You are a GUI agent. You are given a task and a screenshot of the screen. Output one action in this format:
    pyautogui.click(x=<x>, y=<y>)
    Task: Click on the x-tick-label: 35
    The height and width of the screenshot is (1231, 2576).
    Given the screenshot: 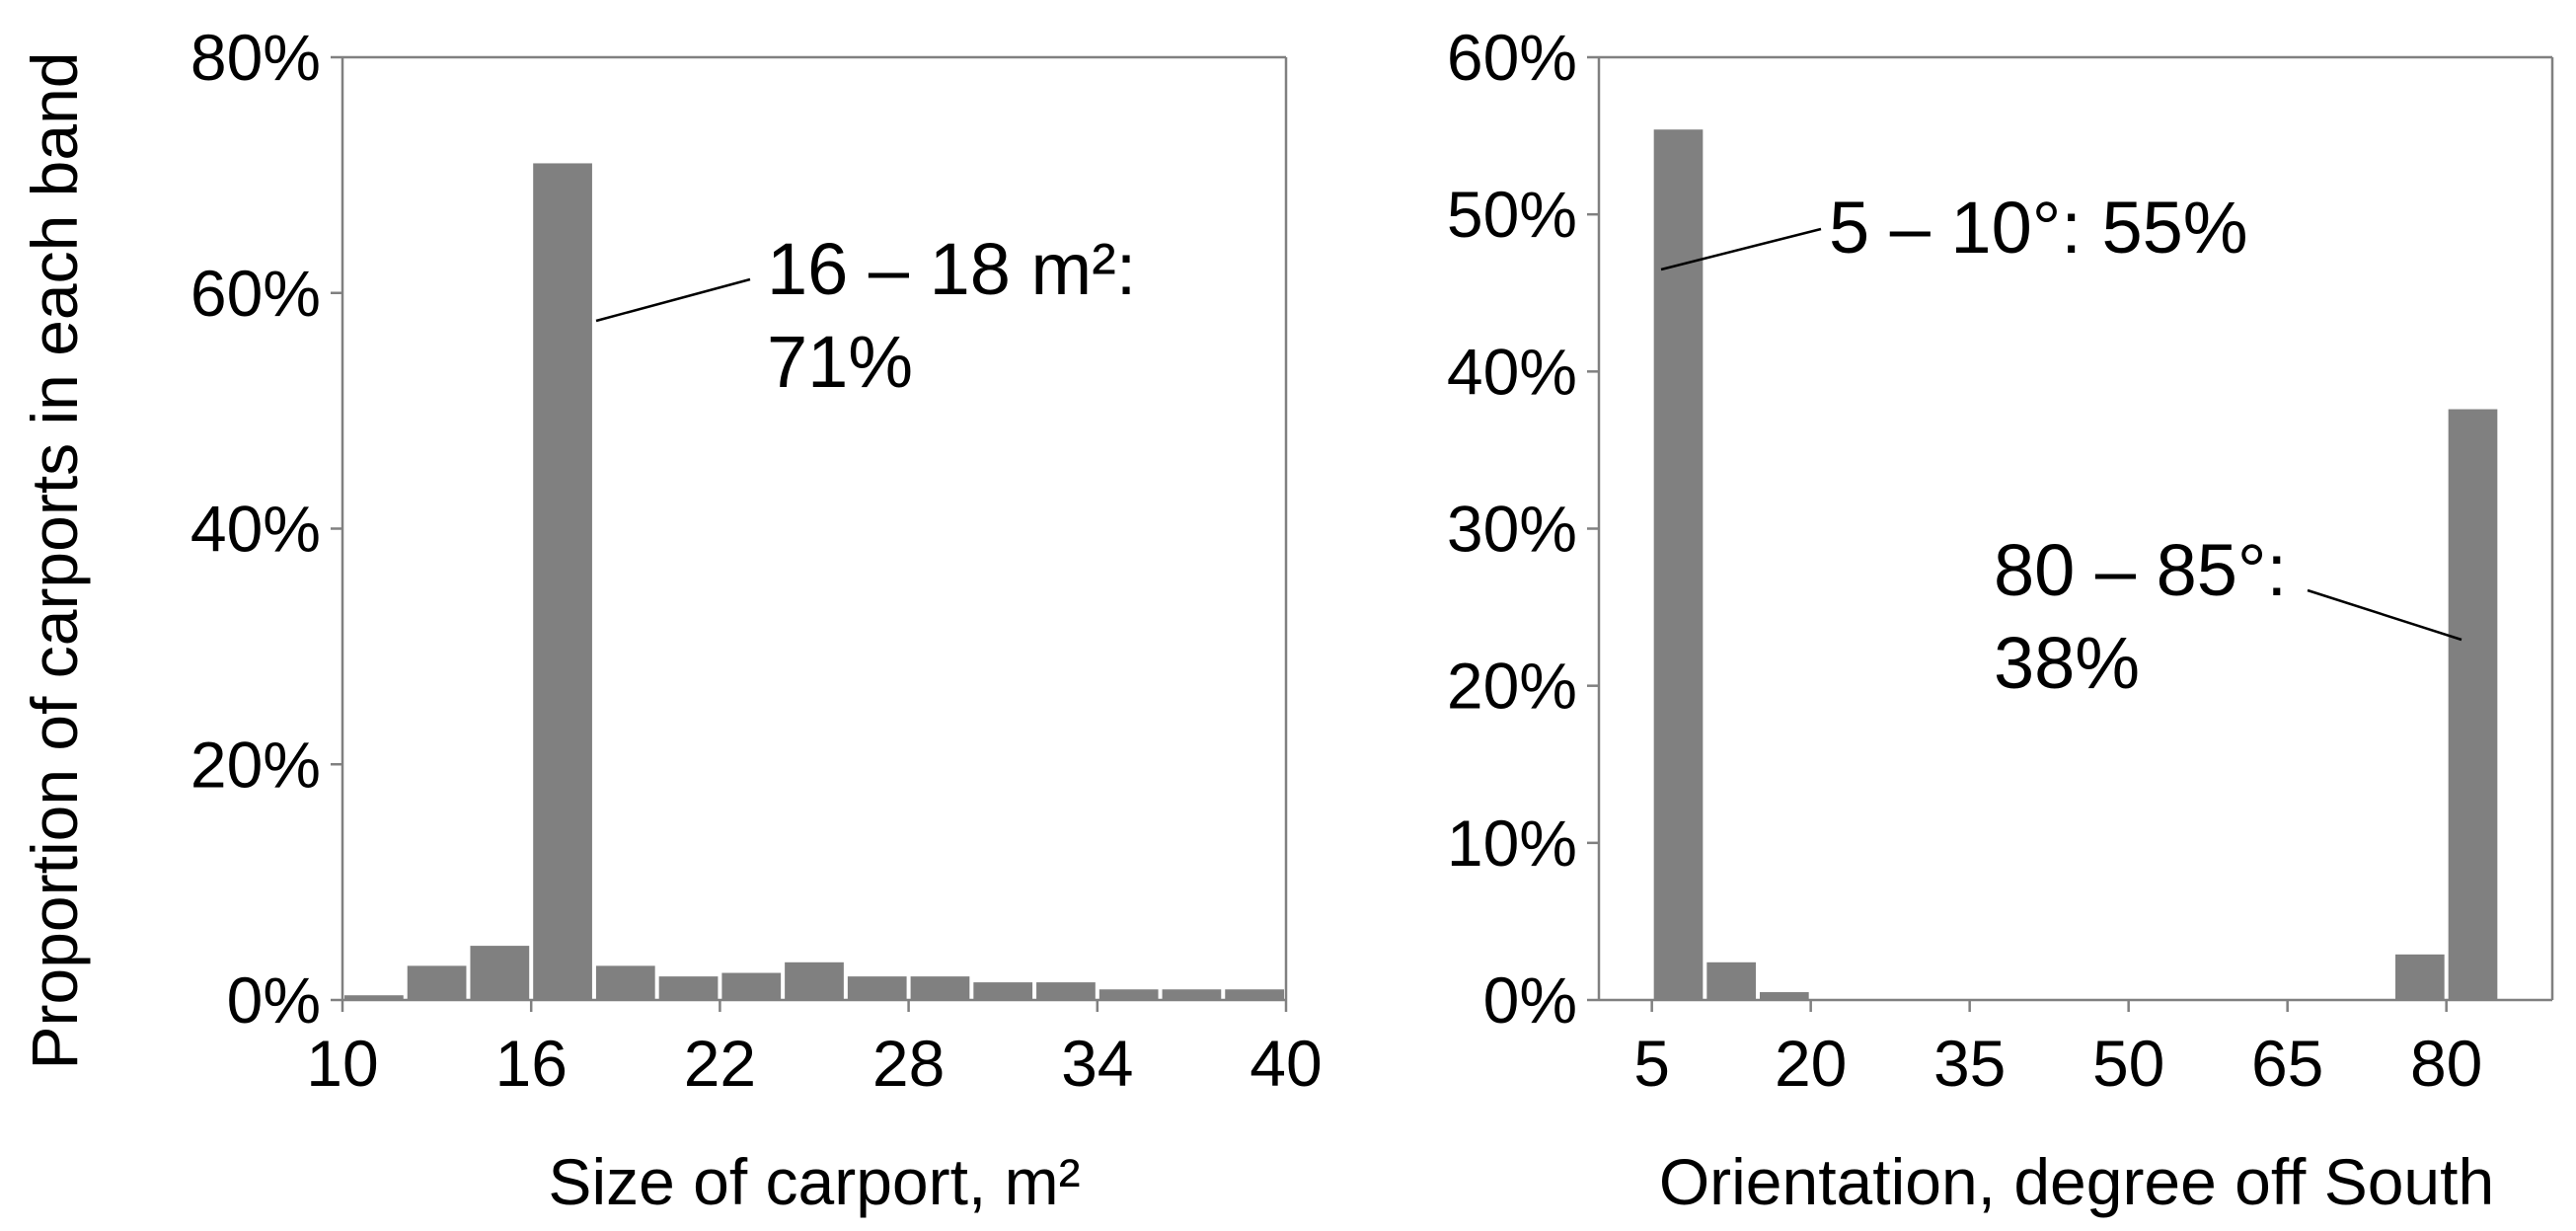 What is the action you would take?
    pyautogui.click(x=1970, y=1063)
    